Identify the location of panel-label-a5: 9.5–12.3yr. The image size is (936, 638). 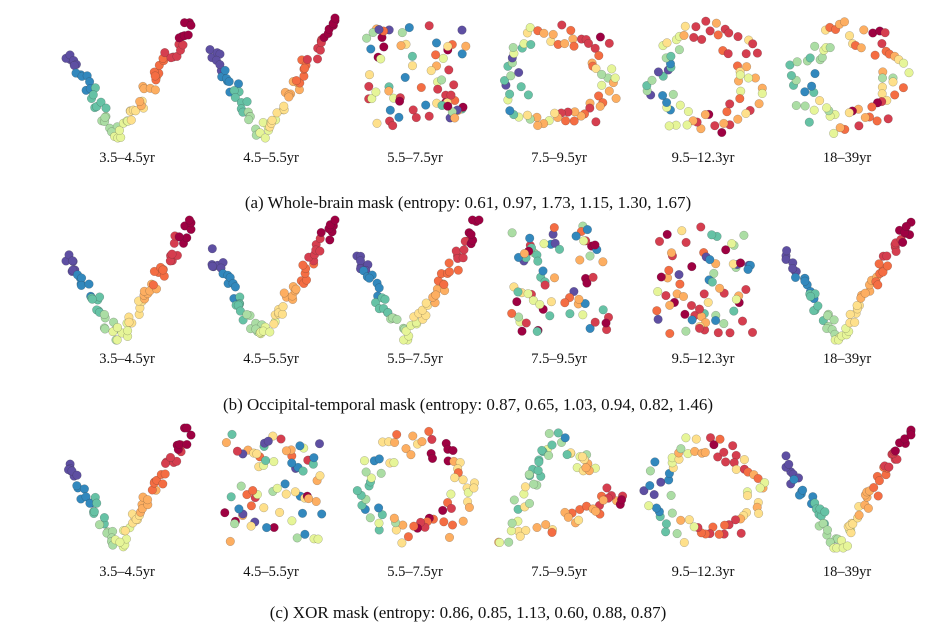
(703, 158).